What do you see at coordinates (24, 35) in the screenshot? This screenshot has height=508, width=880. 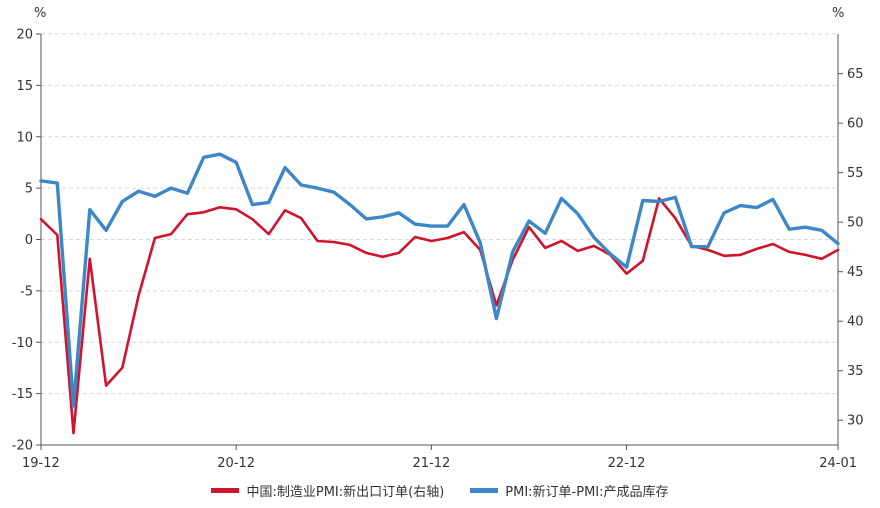 I see `left-tick-label: 20` at bounding box center [24, 35].